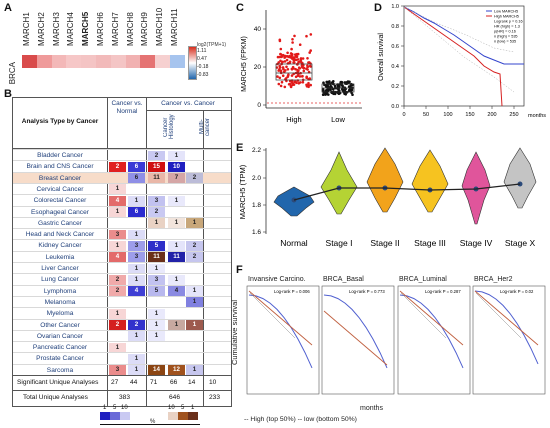 The height and width of the screenshot is (428, 550). What do you see at coordinates (154, 382) in the screenshot?
I see `significant-value: 71` at bounding box center [154, 382].